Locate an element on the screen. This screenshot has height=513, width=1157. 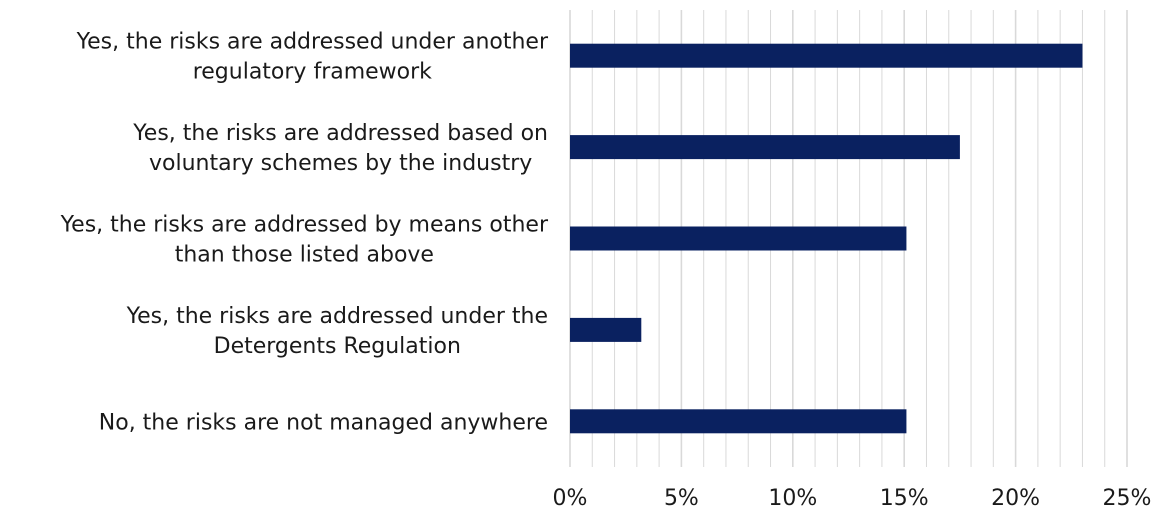
x-tick-label: 0% is located at coordinates (570, 498).